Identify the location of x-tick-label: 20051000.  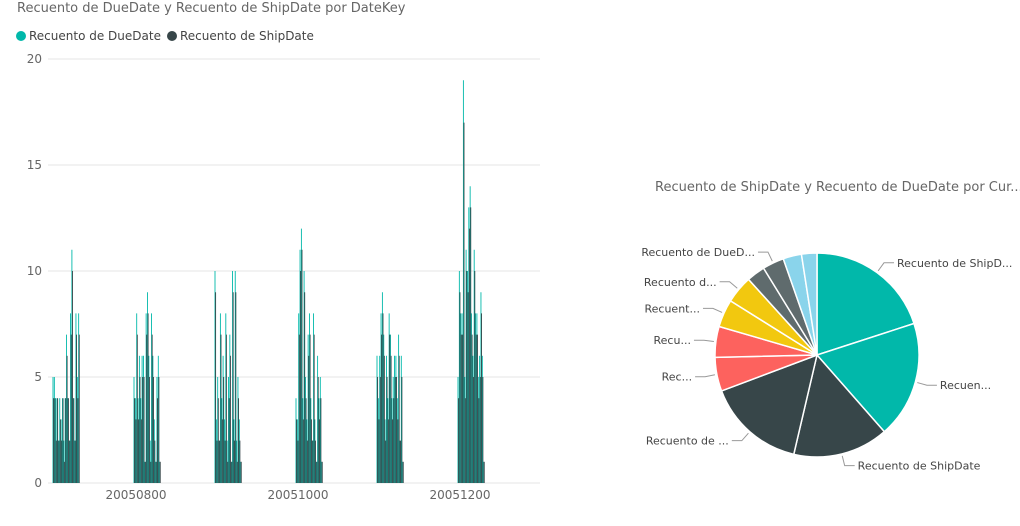
(297, 495).